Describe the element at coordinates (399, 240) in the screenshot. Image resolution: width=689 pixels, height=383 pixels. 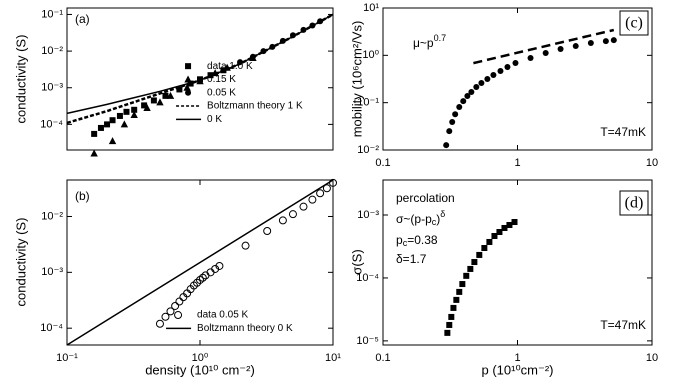
I see `annotation-text: p` at that location.